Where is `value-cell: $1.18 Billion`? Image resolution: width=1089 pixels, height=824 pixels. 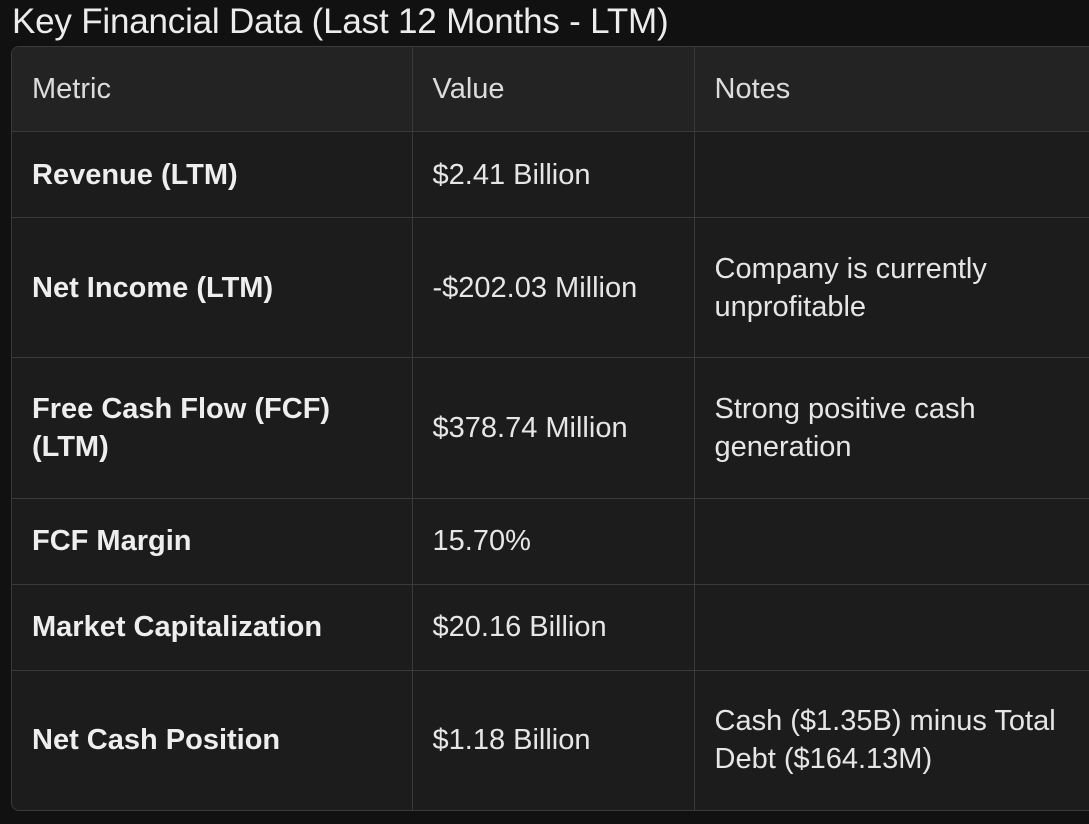 value-cell: $1.18 Billion is located at coordinates (553, 740).